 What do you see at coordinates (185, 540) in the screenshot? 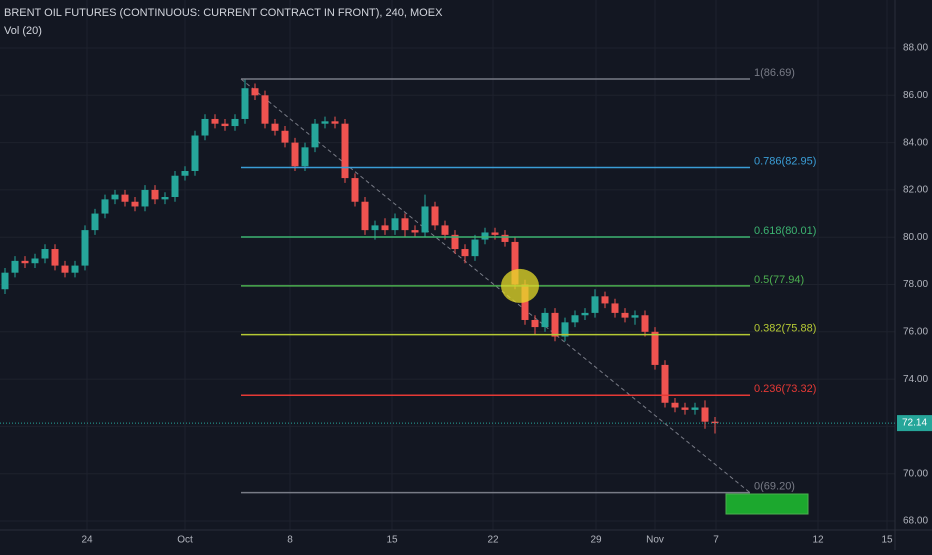
I see `x-tick-label: Oct` at bounding box center [185, 540].